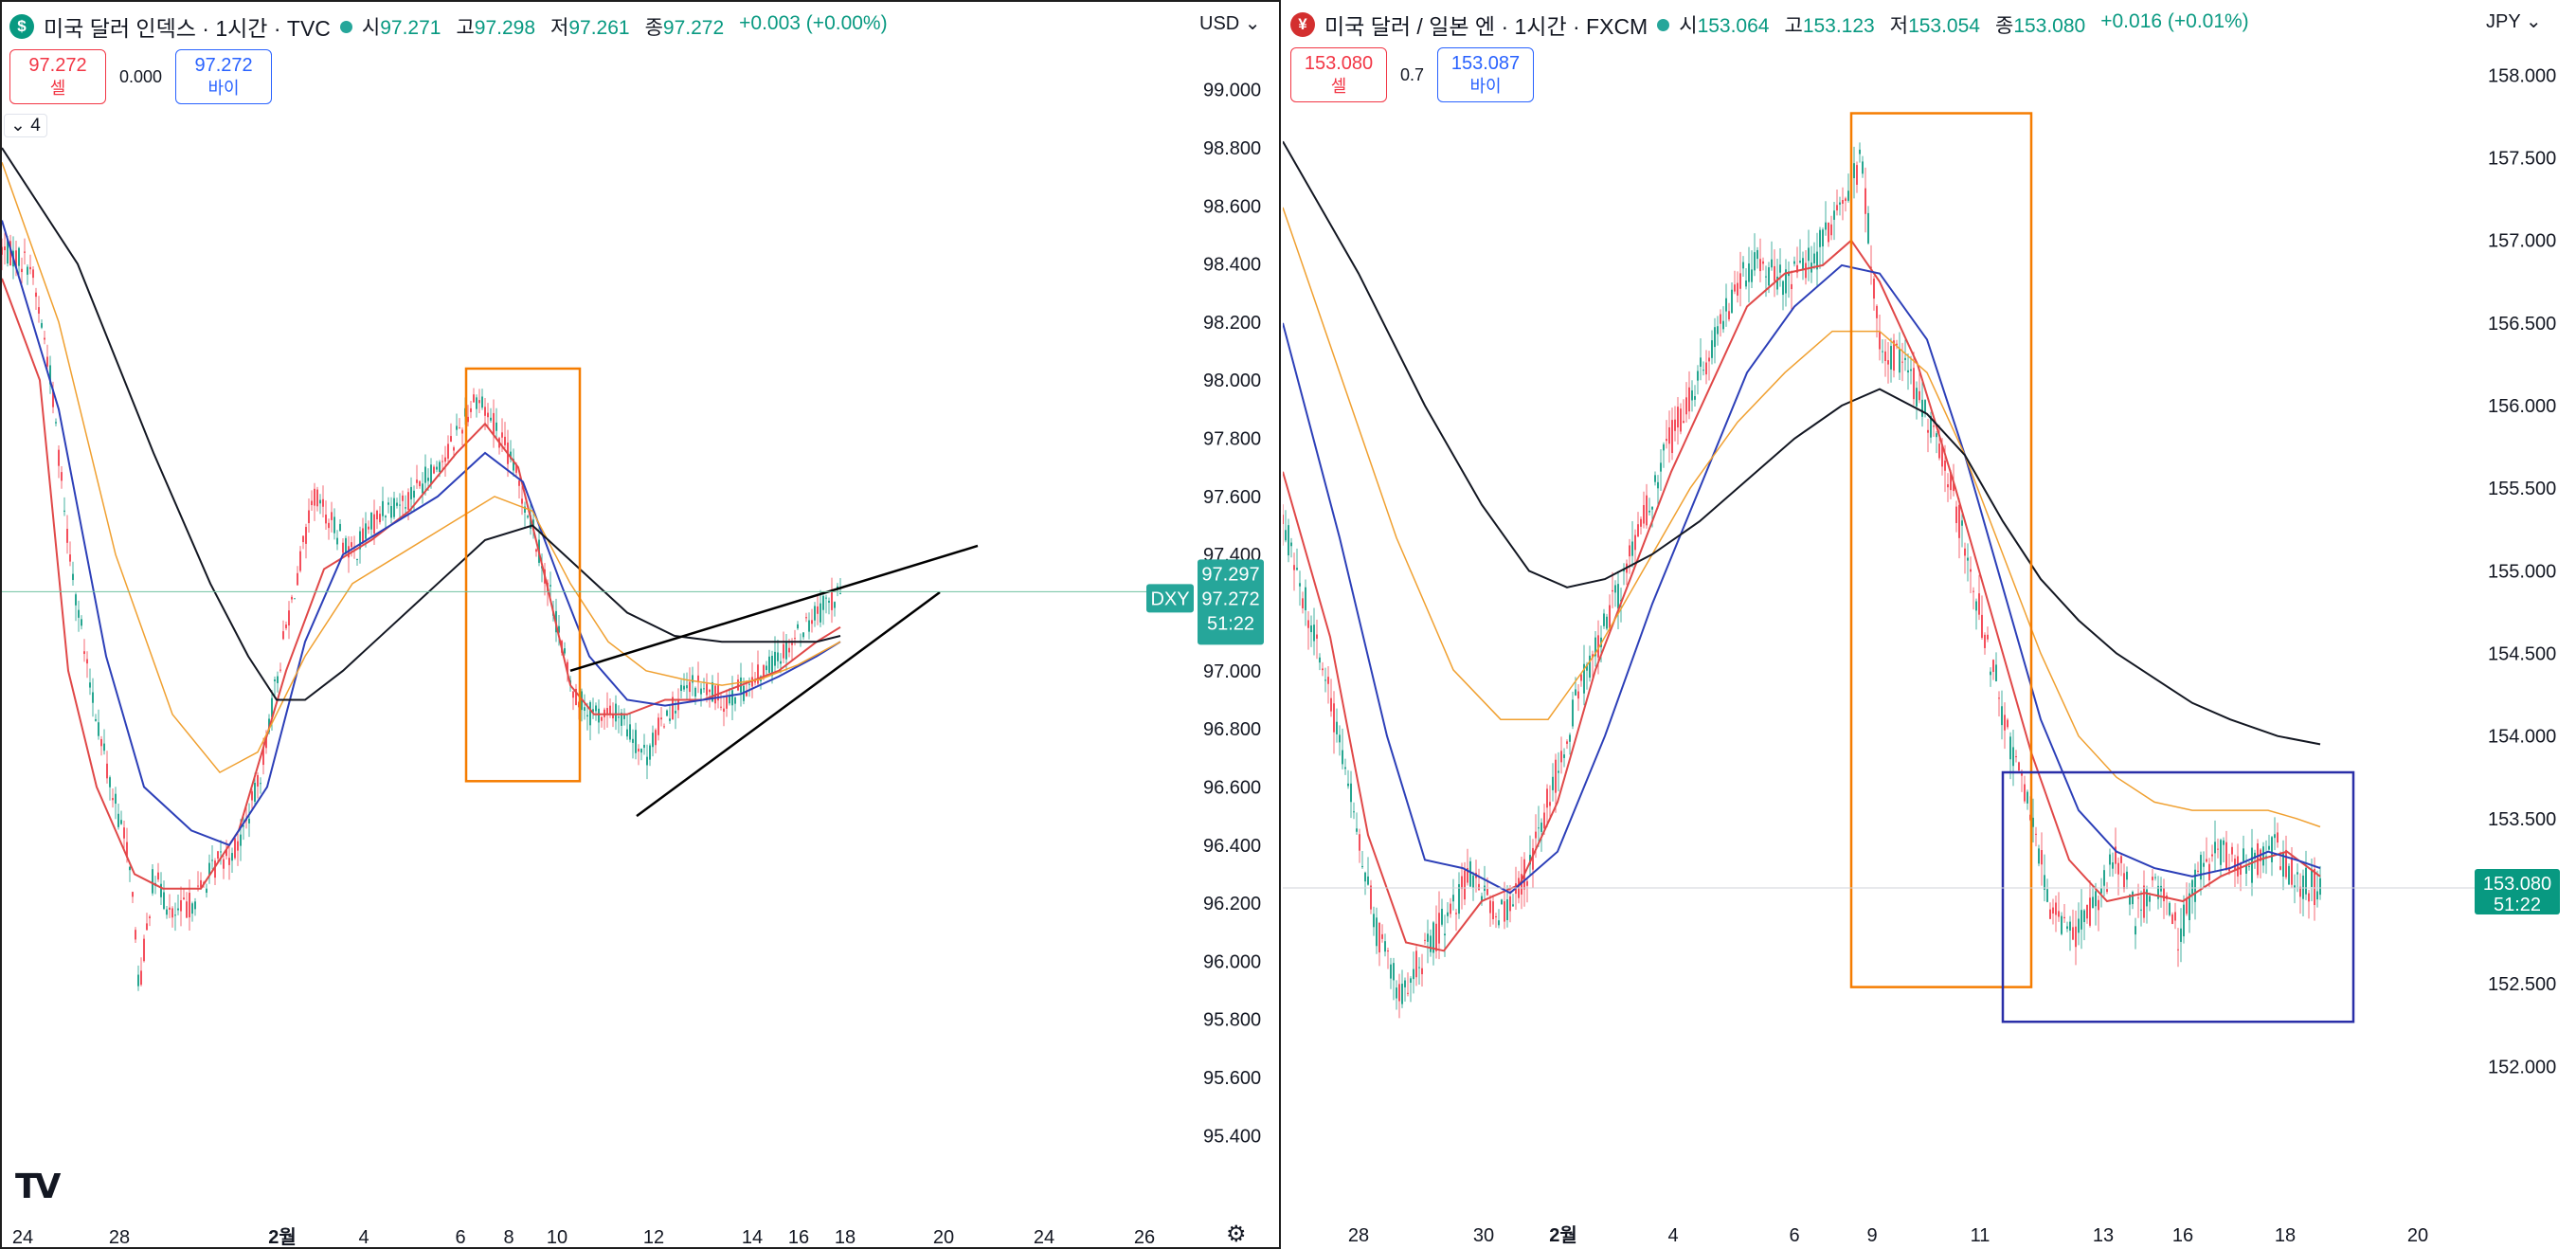 The image size is (2576, 1249). Describe the element at coordinates (465, 28) in the screenshot. I see `dxy-ohlc-key: 고` at that location.